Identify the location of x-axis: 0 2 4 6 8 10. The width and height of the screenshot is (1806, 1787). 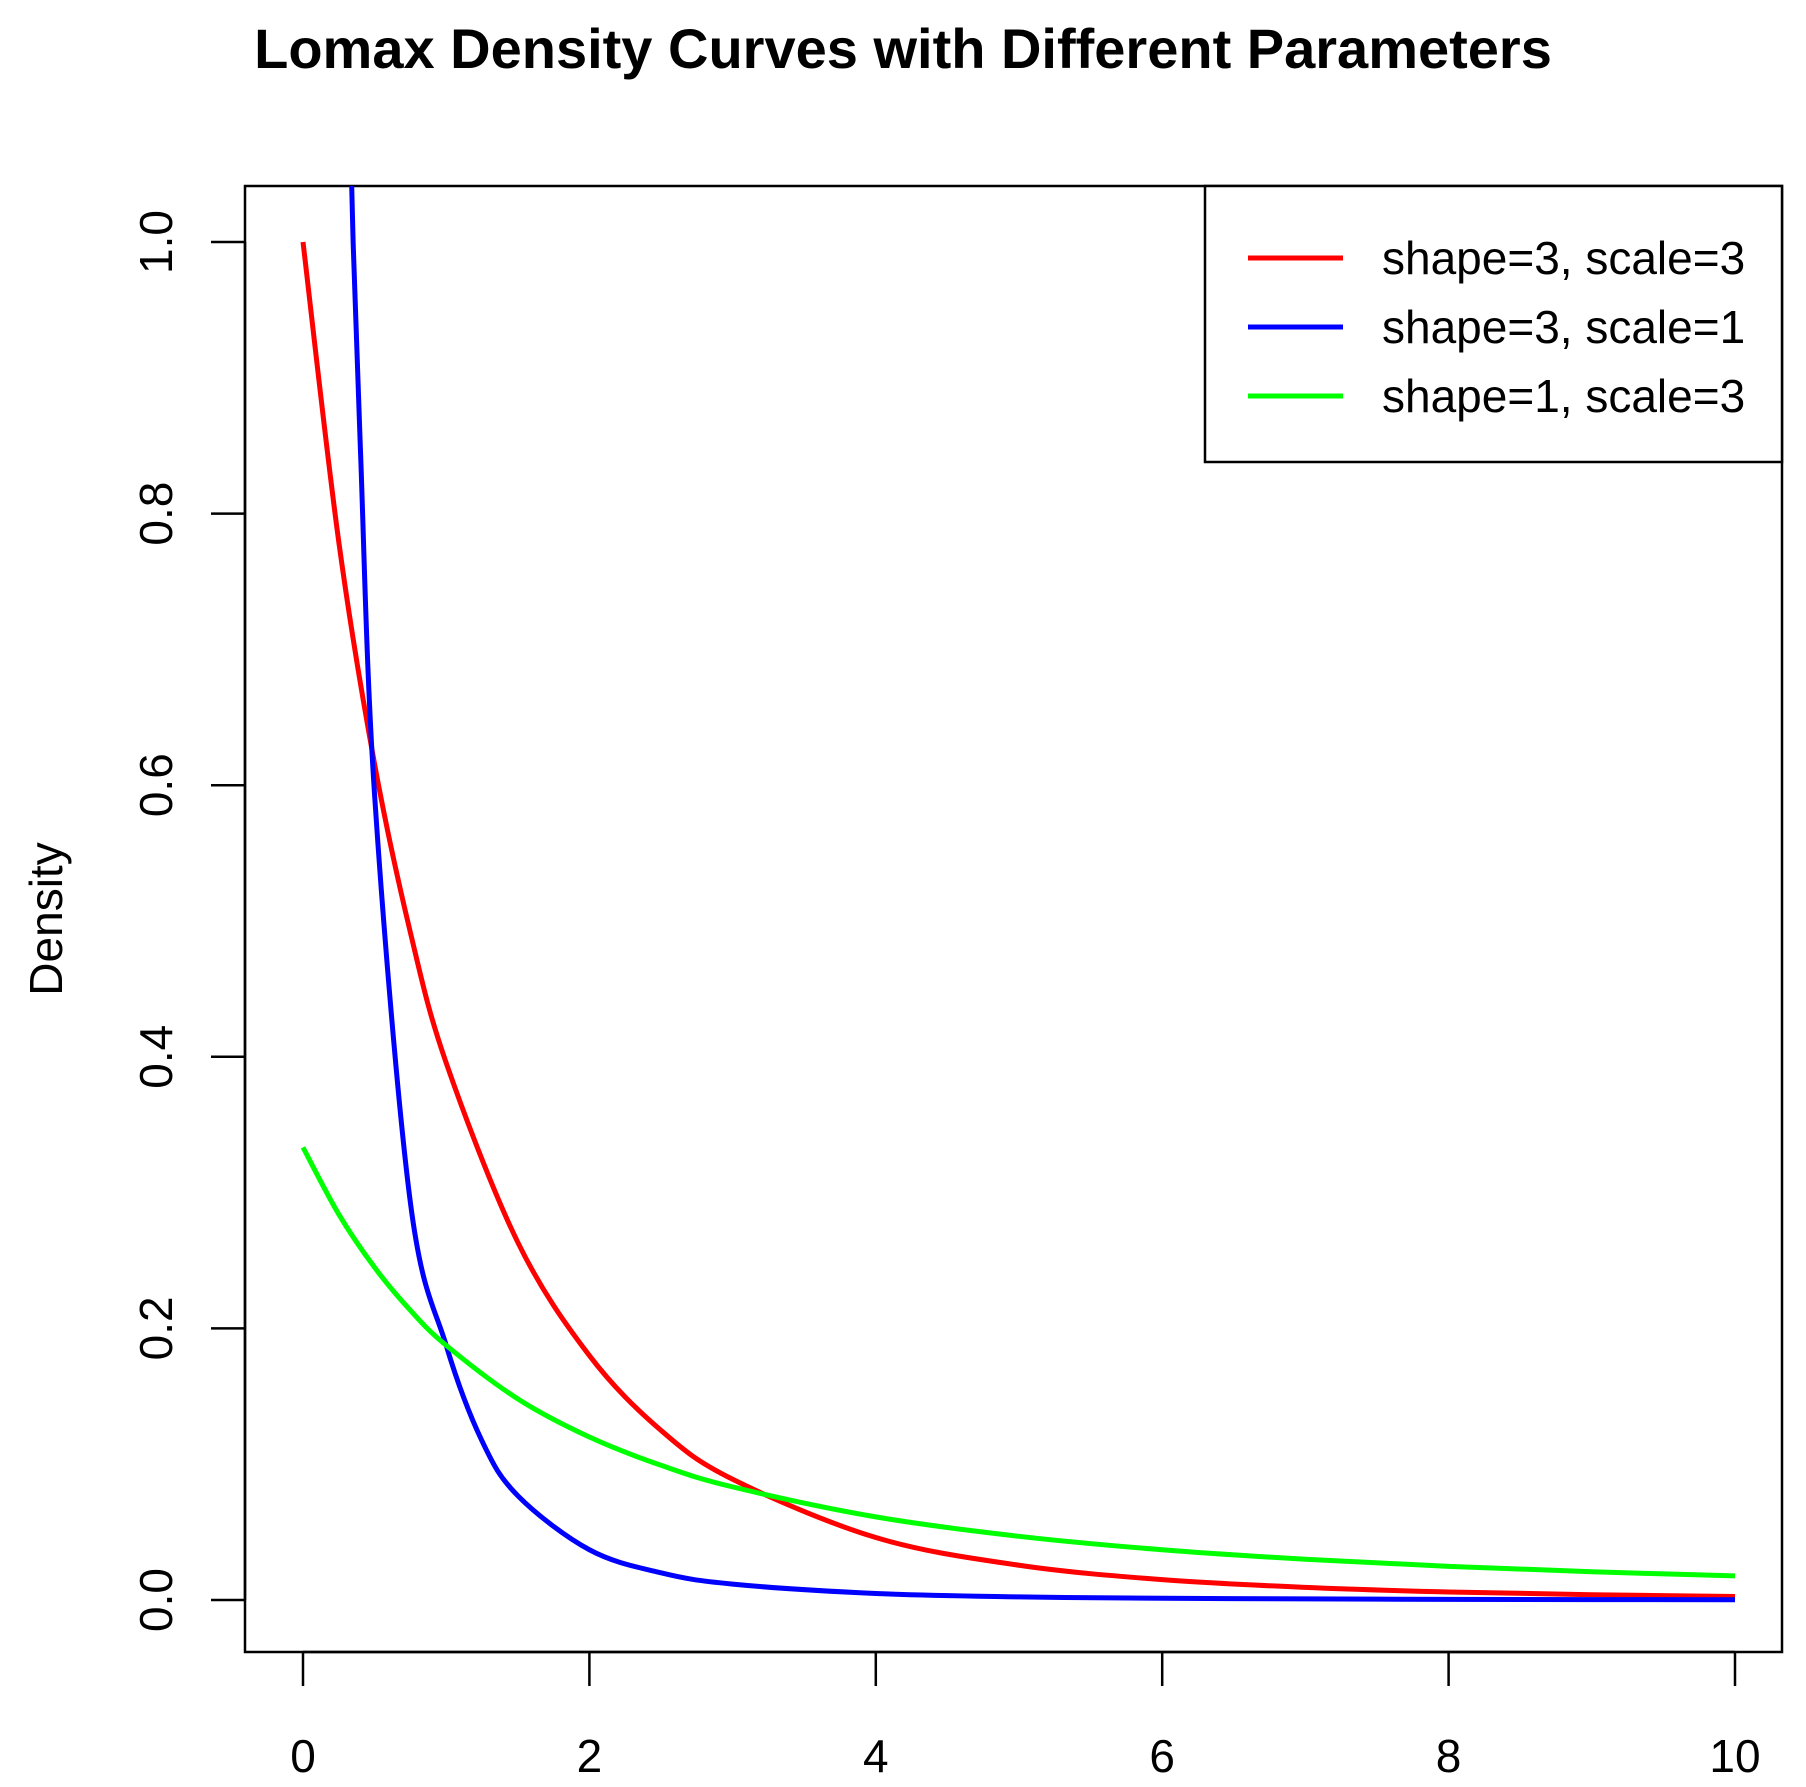
(1025, 1716).